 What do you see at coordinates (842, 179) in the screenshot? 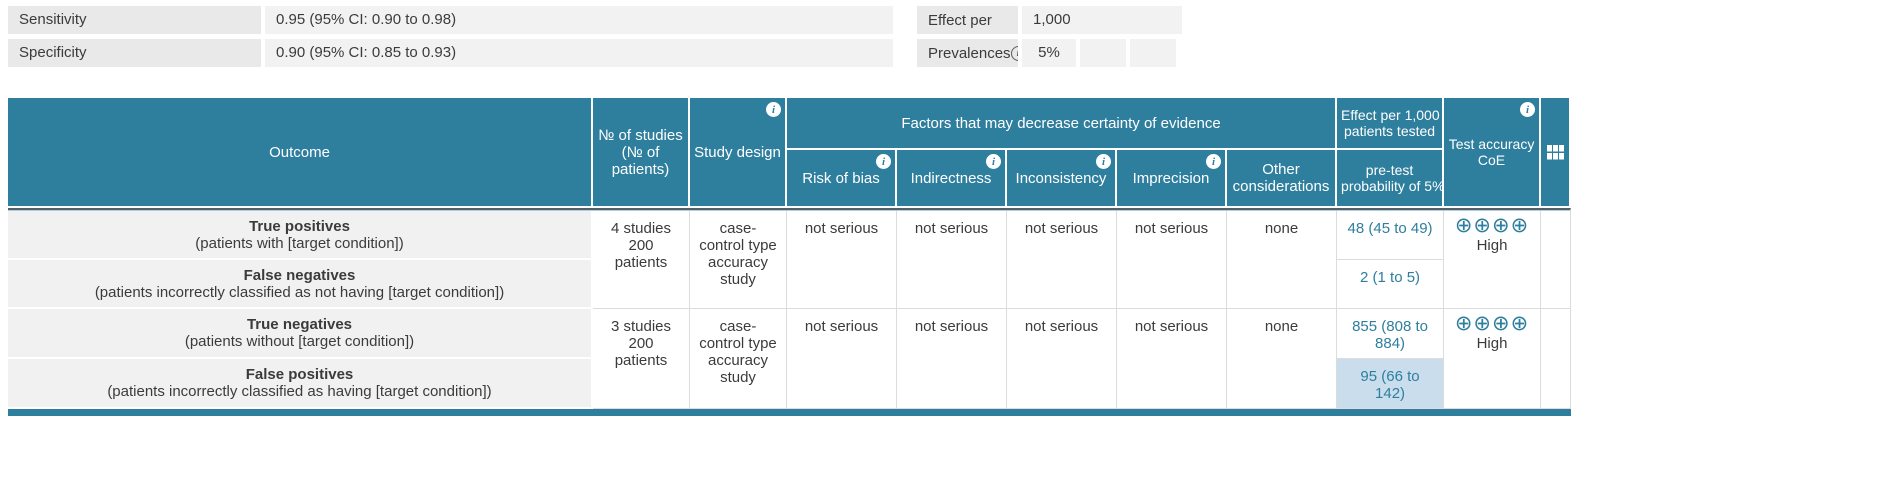
I see `col-header-risk-of-bias: Risk of bias` at bounding box center [842, 179].